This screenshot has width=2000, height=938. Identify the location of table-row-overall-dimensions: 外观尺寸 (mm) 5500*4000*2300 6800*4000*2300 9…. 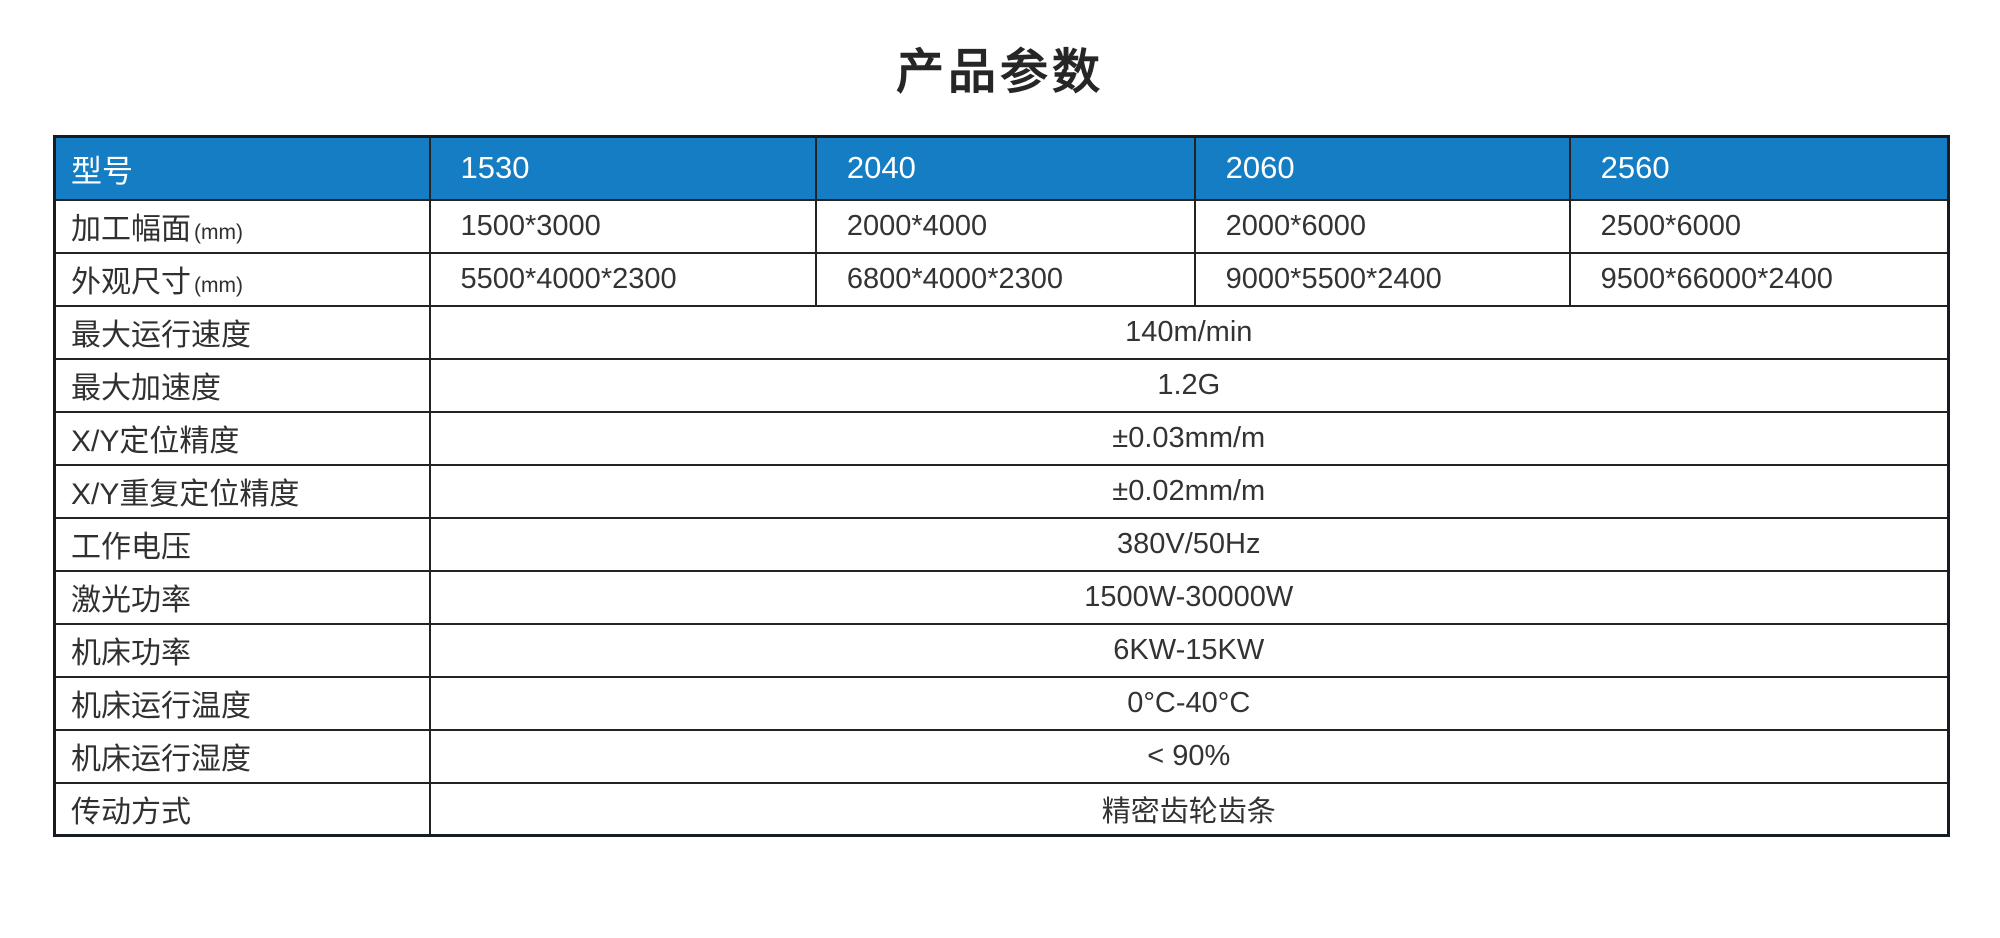
(1001, 279).